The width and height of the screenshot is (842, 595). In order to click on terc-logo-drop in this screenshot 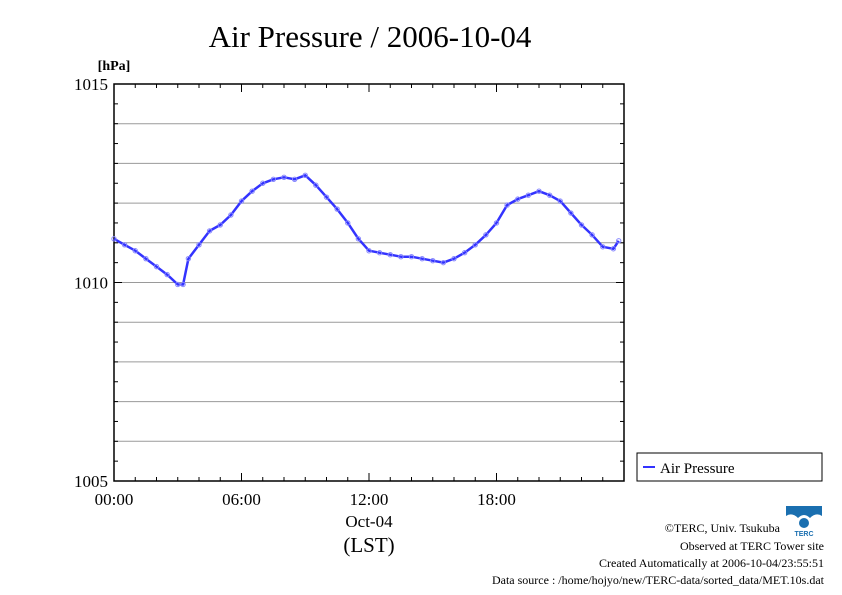, I will do `click(804, 523)`.